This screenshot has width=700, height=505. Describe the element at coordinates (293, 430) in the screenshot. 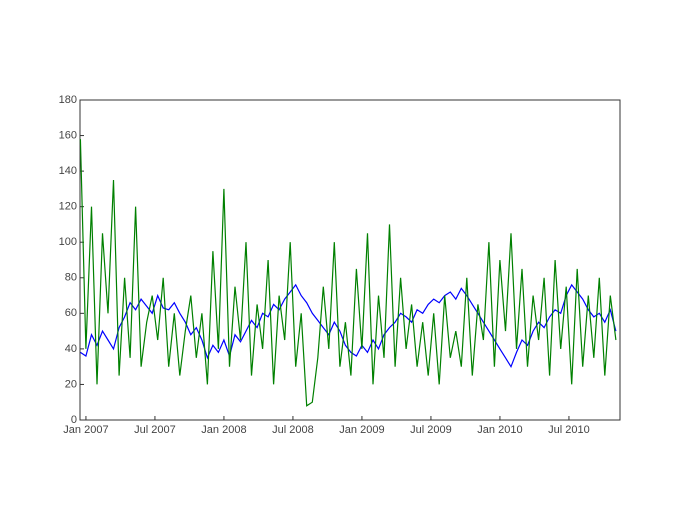

I see `x-tick-label: Jul 2008` at that location.